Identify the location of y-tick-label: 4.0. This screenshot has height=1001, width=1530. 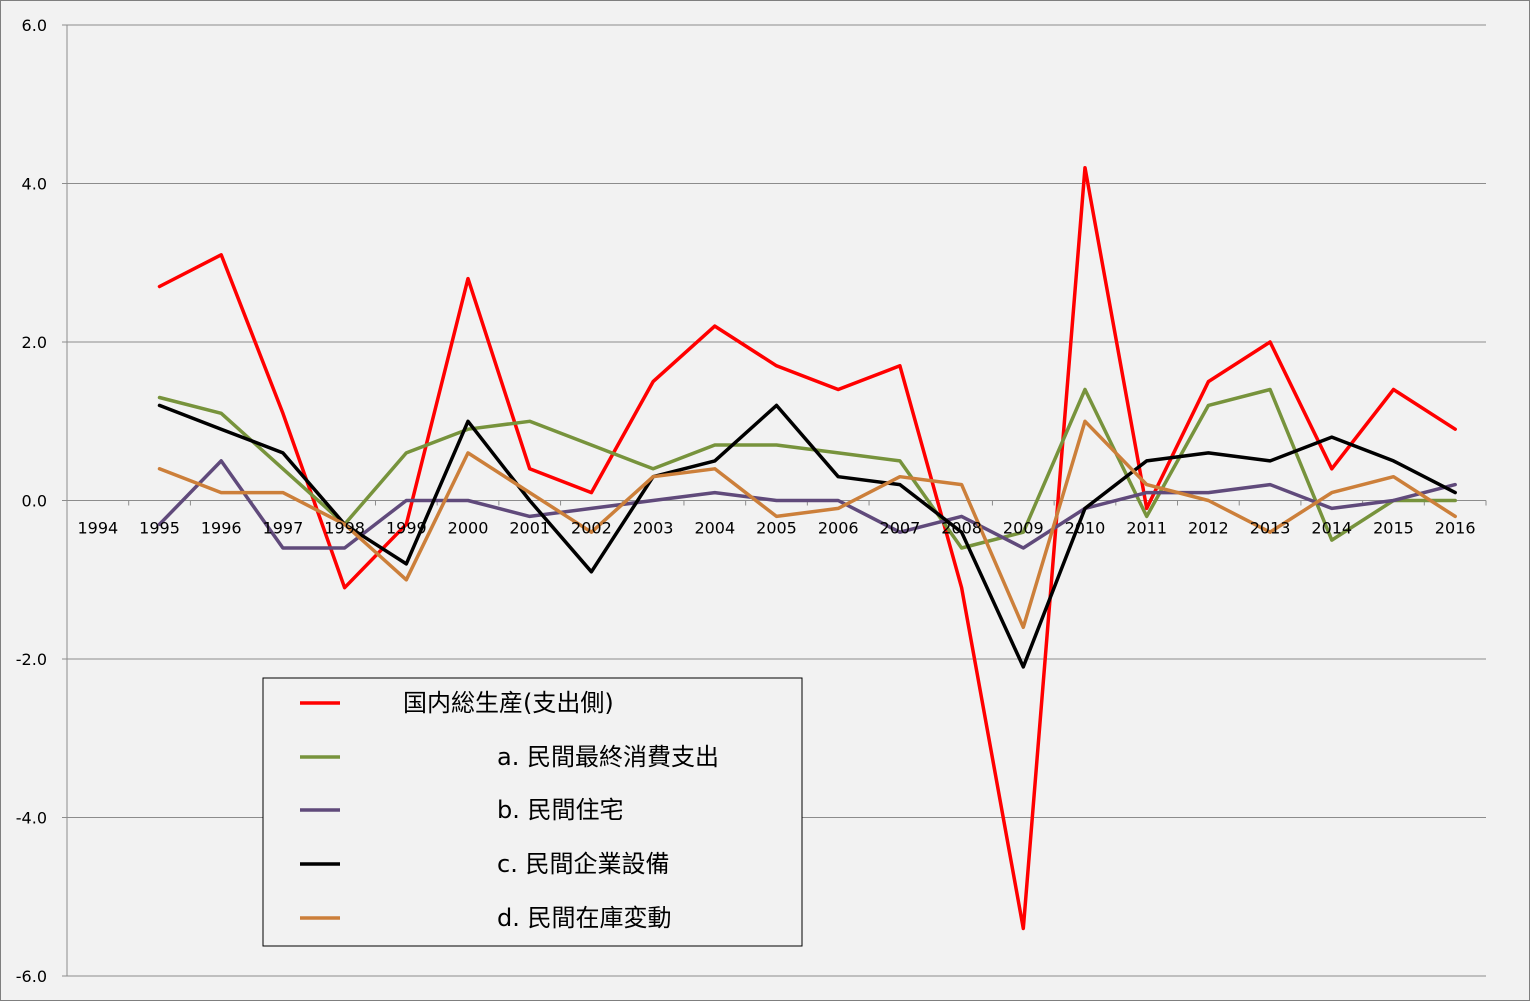
(34, 184).